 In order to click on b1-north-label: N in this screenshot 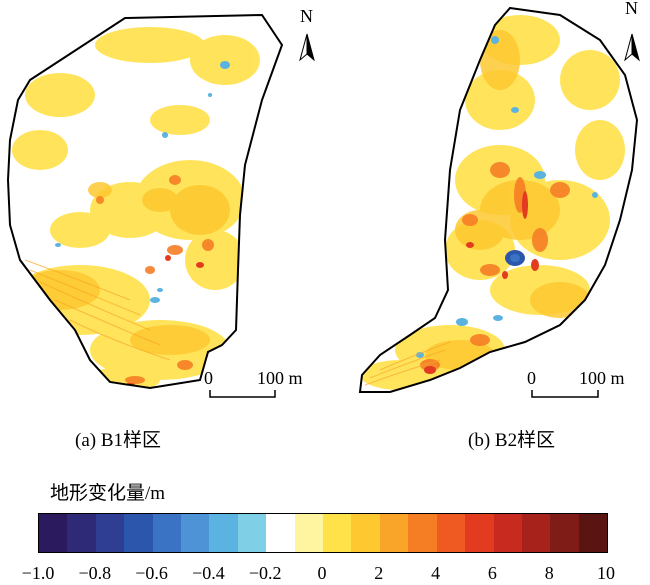, I will do `click(306, 16)`.